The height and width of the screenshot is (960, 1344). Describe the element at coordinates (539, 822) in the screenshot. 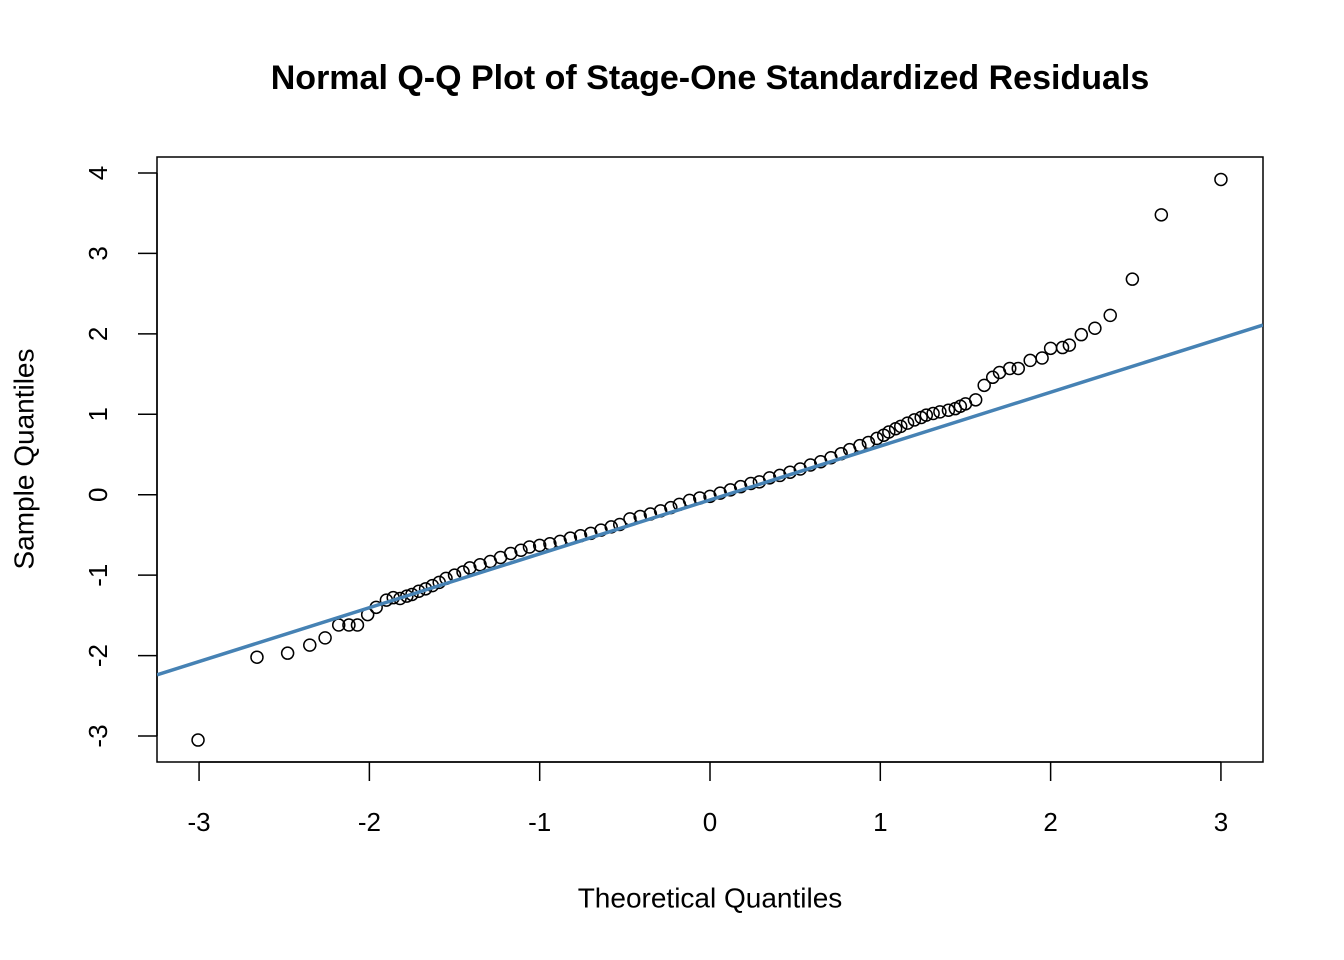

I see `x-tick-label: -1` at that location.